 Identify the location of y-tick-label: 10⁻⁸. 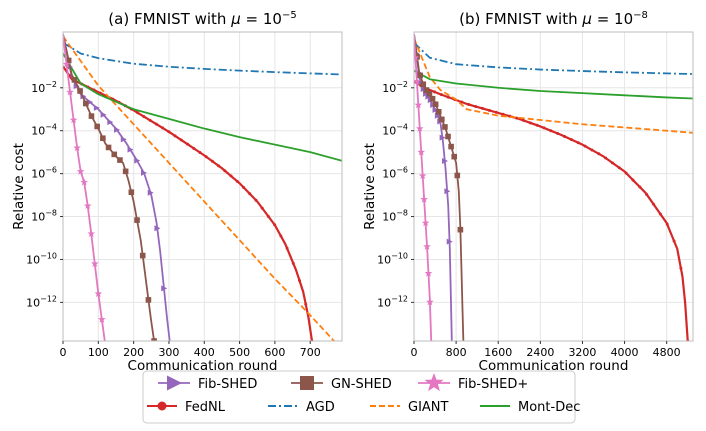
(44, 216).